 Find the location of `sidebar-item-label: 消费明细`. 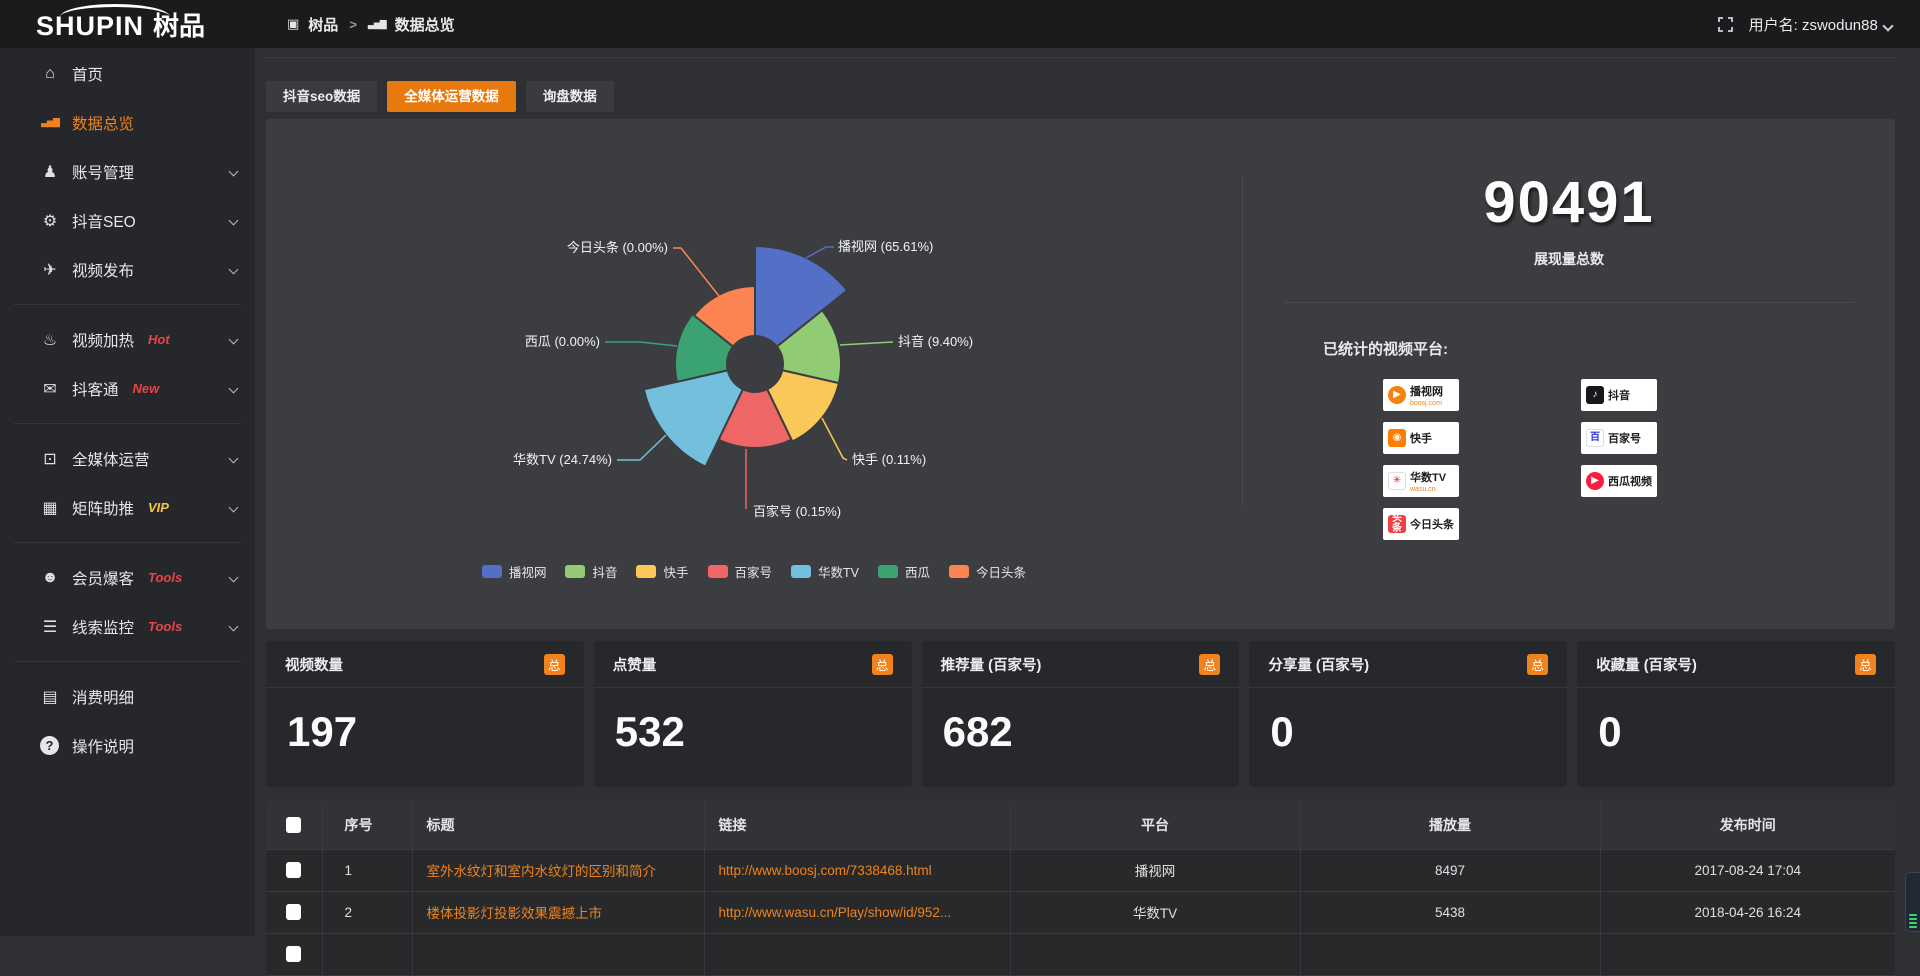

sidebar-item-label: 消费明细 is located at coordinates (103, 697).